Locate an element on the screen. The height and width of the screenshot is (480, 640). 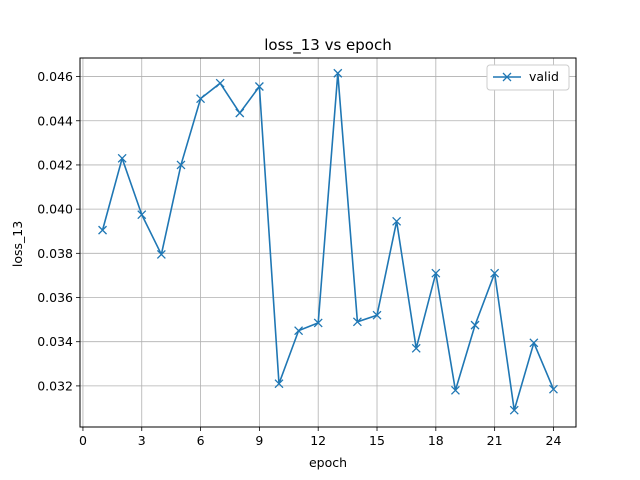
x-tick-label: 12 is located at coordinates (318, 440).